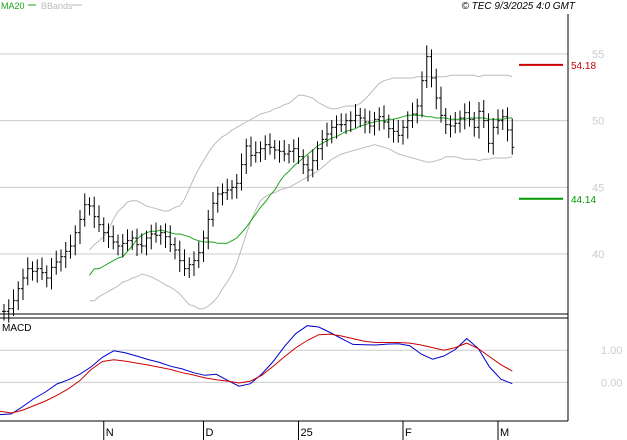 The image size is (627, 440). I want to click on macd-ytick-label: 0.00, so click(611, 383).